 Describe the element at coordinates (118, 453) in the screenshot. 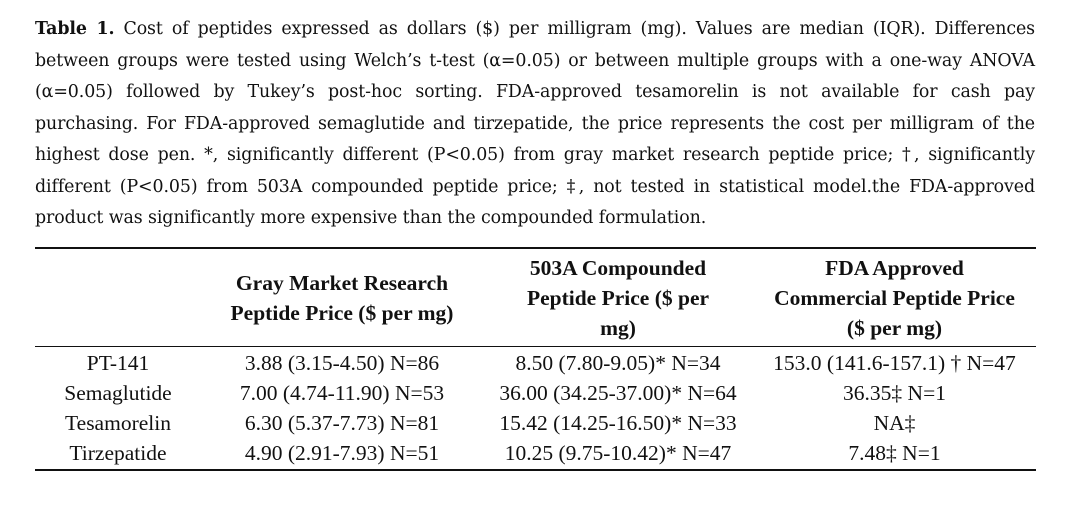

I see `row-peptide-name: Tirzepatide` at that location.